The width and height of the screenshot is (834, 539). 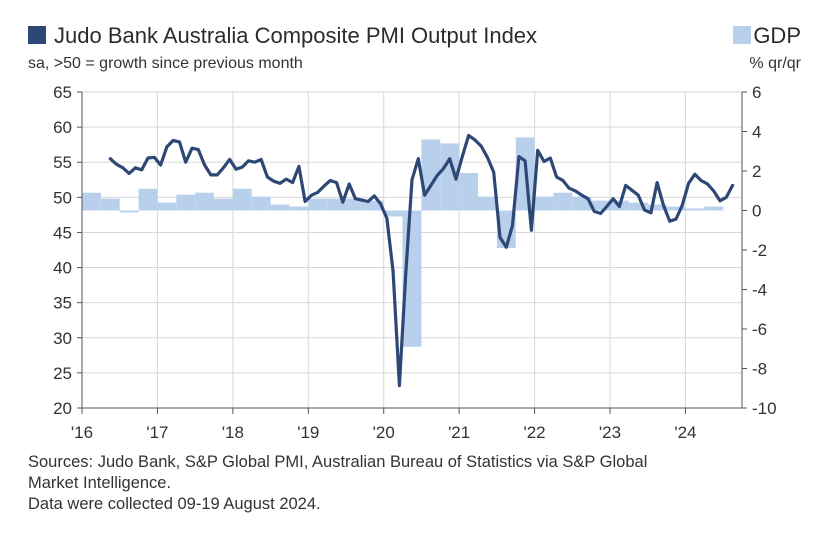 What do you see at coordinates (62, 268) in the screenshot?
I see `left-tick-label: 40` at bounding box center [62, 268].